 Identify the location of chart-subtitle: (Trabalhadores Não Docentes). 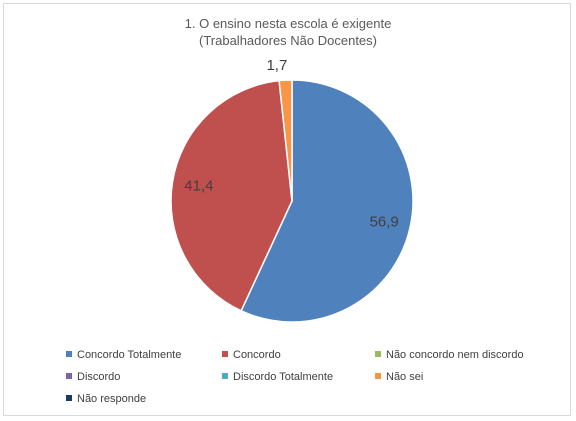
(288, 40).